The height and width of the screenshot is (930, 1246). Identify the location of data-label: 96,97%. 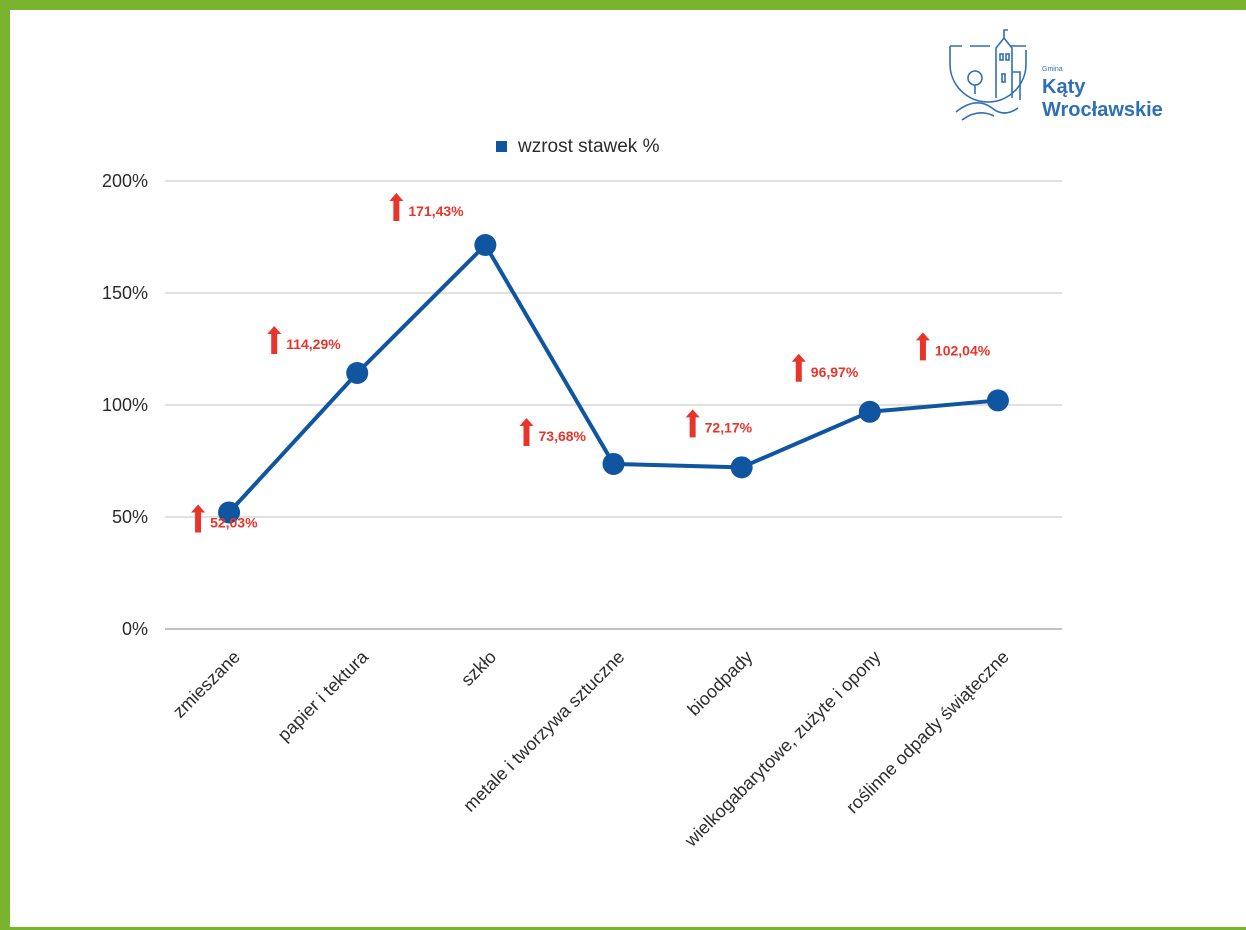
(835, 372).